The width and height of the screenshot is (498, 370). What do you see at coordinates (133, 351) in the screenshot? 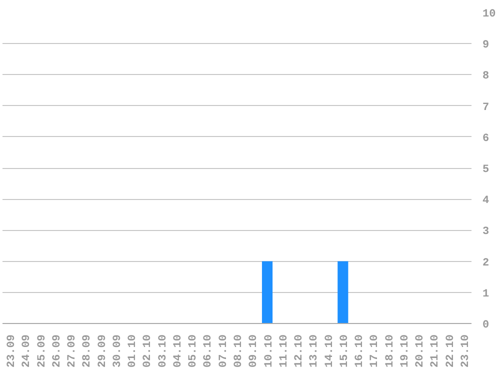
I see `x-tick-label: 01.10` at bounding box center [133, 351].